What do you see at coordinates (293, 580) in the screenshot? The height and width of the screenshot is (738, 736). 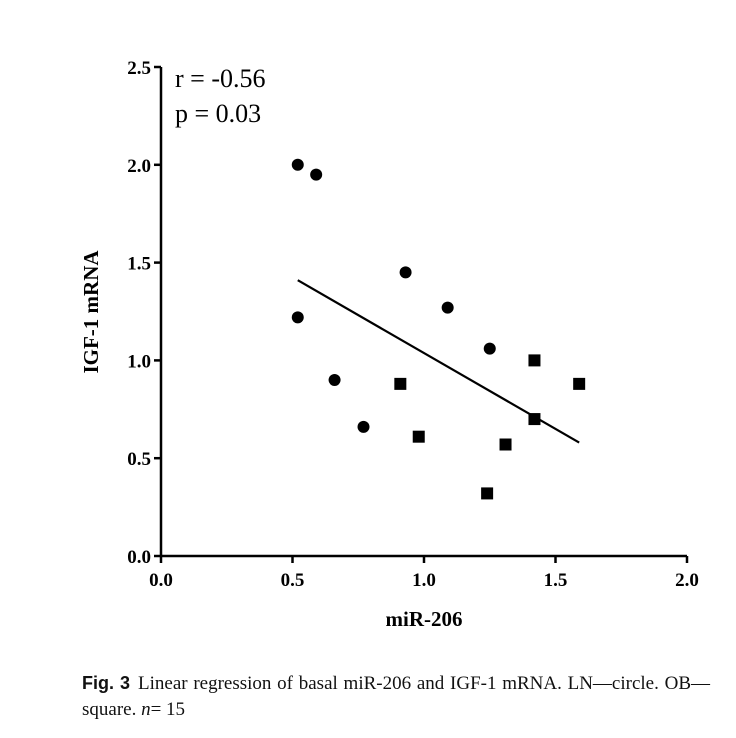 I see `x-tick-label: 0.5` at bounding box center [293, 580].